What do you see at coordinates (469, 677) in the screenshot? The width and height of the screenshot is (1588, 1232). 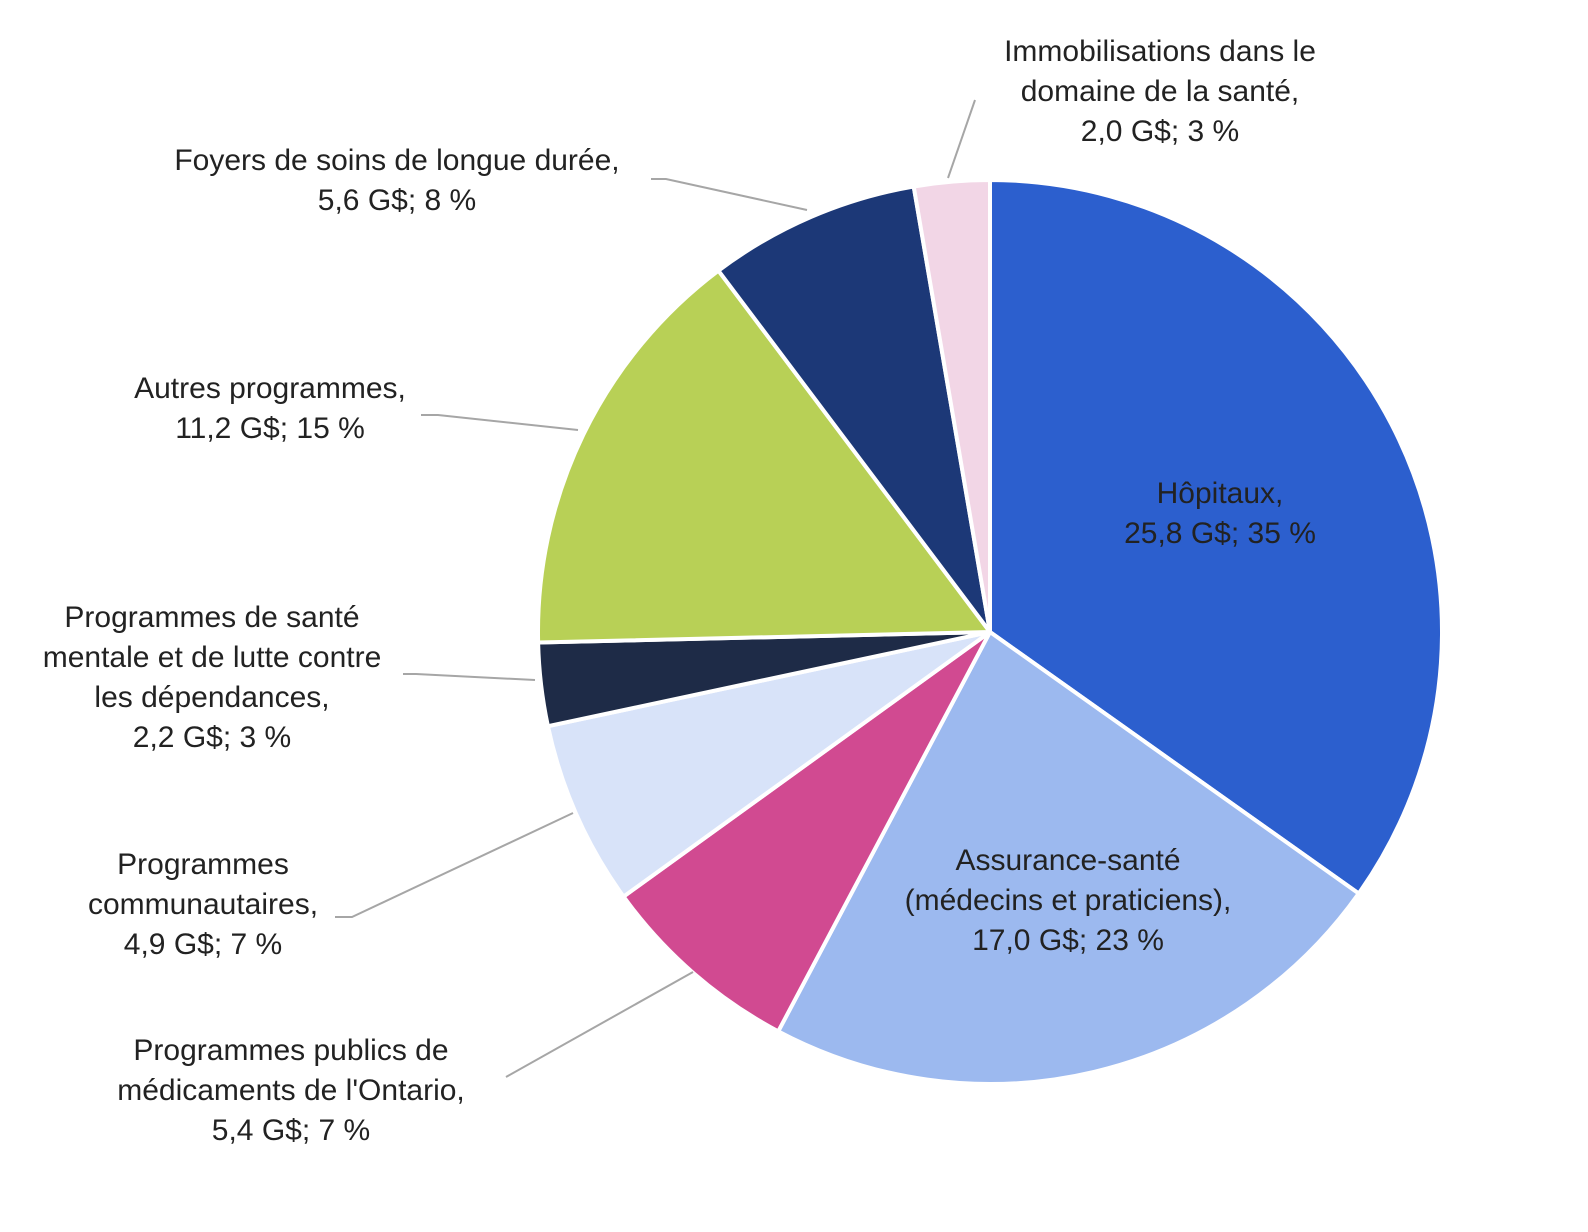 I see `leader-line-programmes-de-sante-mentale-et-de-lutte-contre-les-dependances` at bounding box center [469, 677].